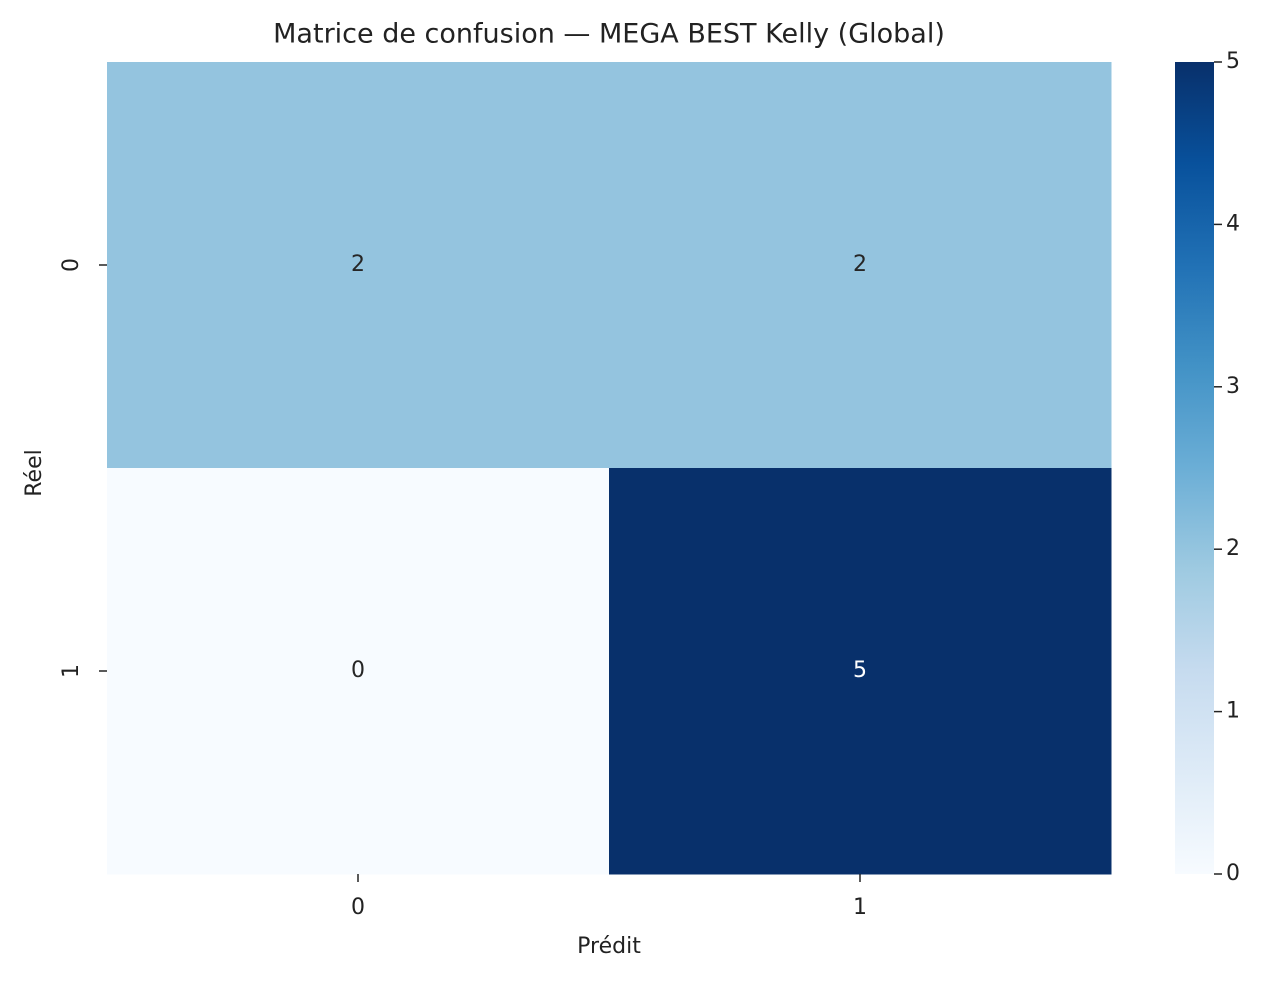  I want to click on colorbar-tick-label: 0, so click(1233, 873).